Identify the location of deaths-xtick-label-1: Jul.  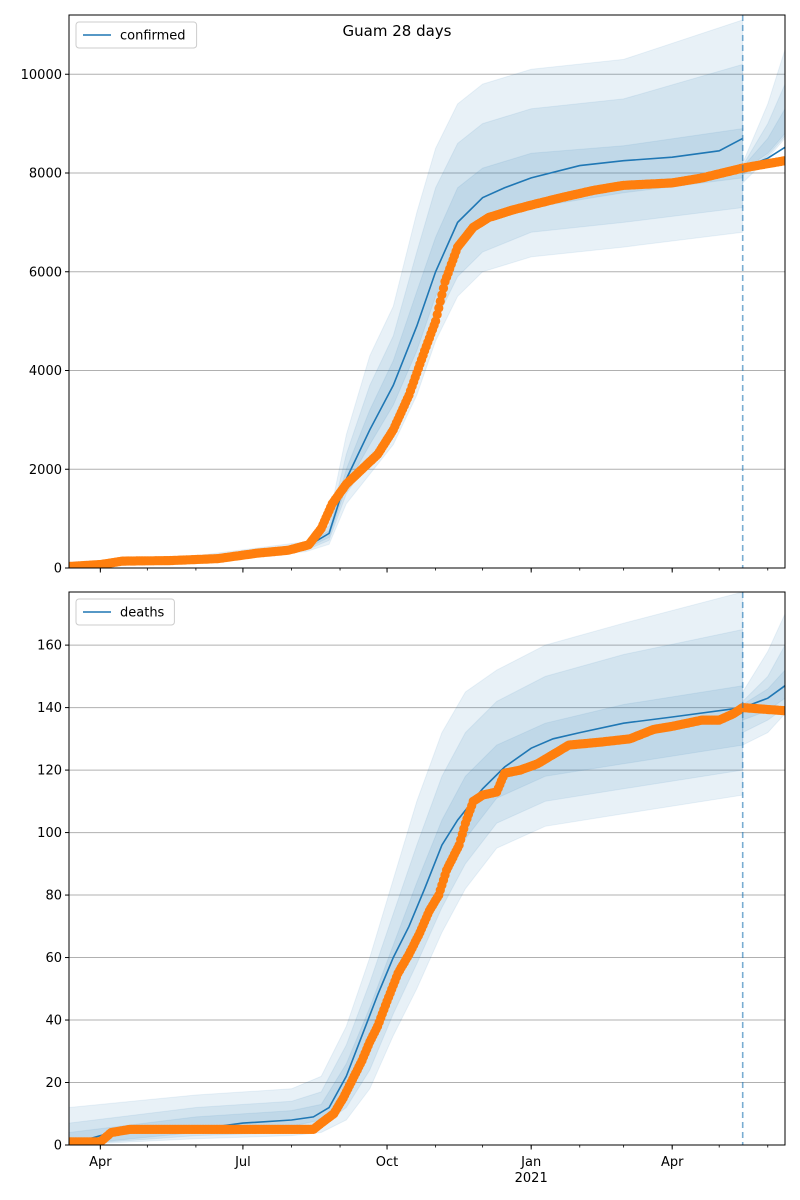
(242, 1162).